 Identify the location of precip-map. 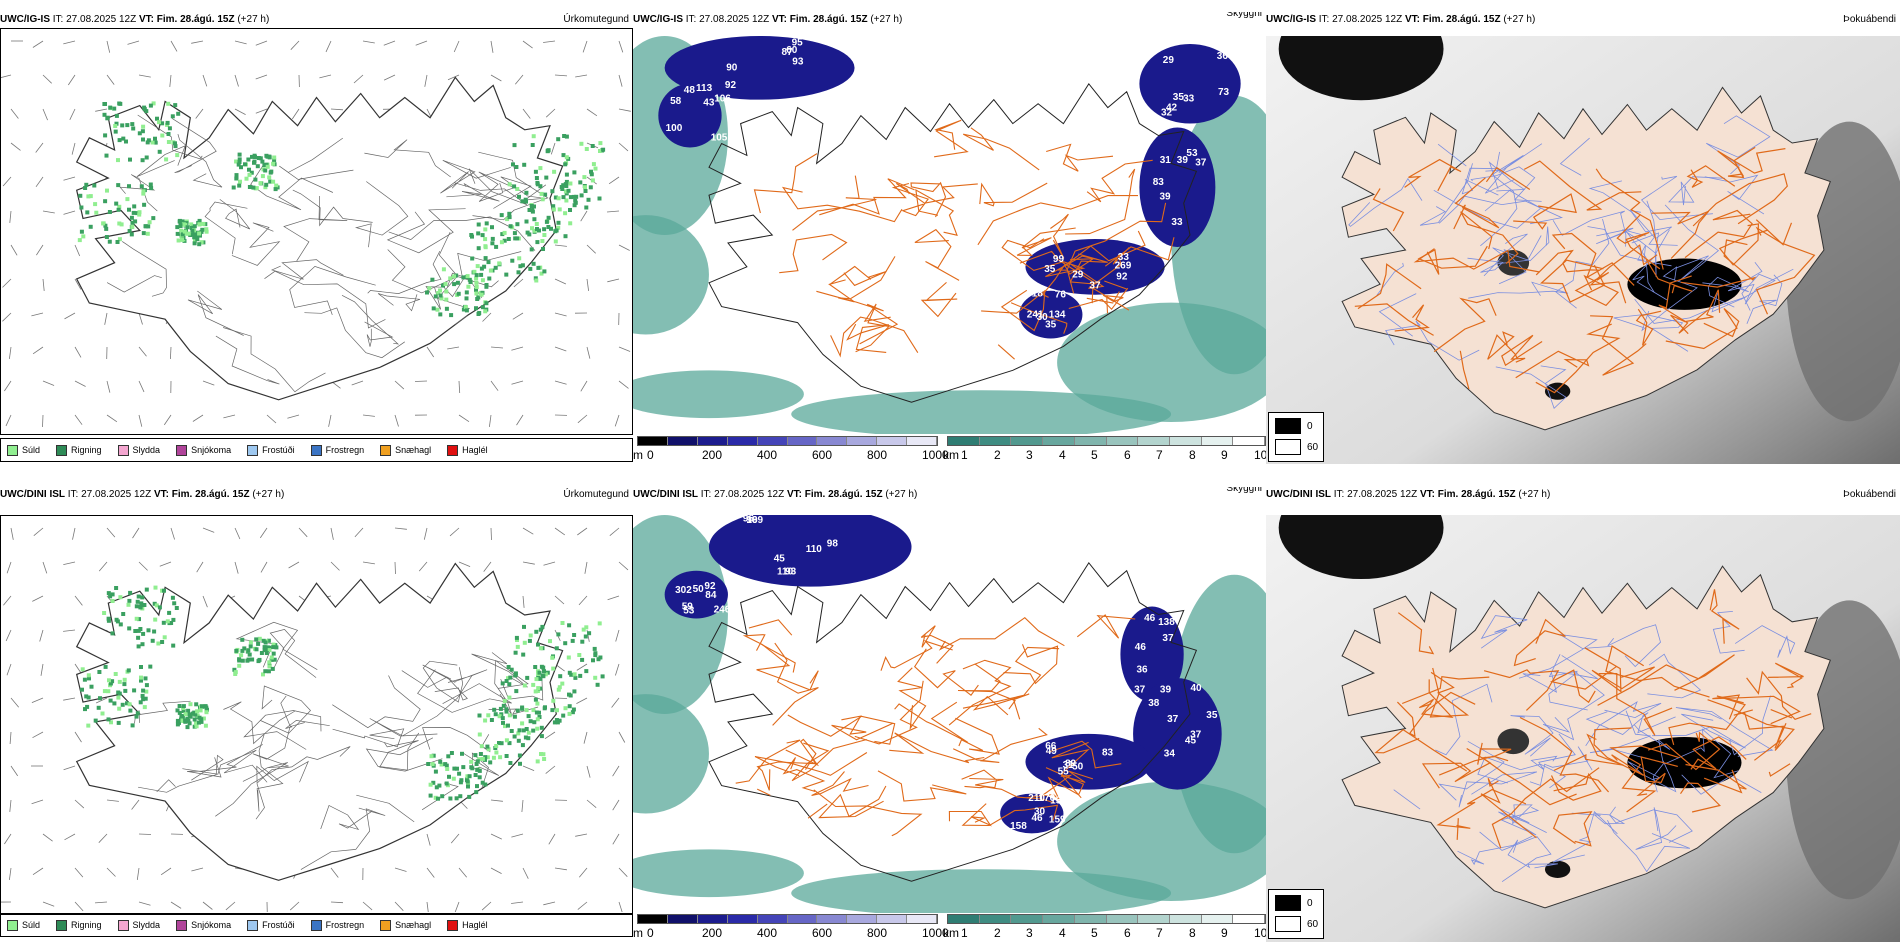
(316, 715).